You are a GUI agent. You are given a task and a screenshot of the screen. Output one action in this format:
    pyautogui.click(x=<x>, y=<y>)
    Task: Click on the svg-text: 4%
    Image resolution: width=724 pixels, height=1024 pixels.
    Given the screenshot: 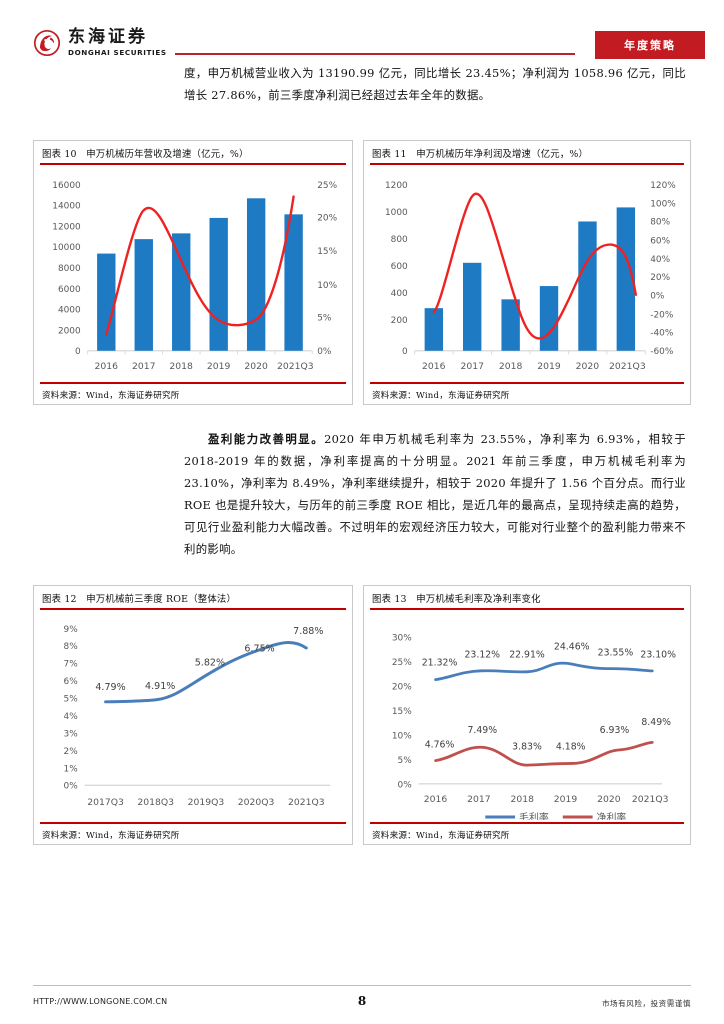 What is the action you would take?
    pyautogui.click(x=71, y=717)
    